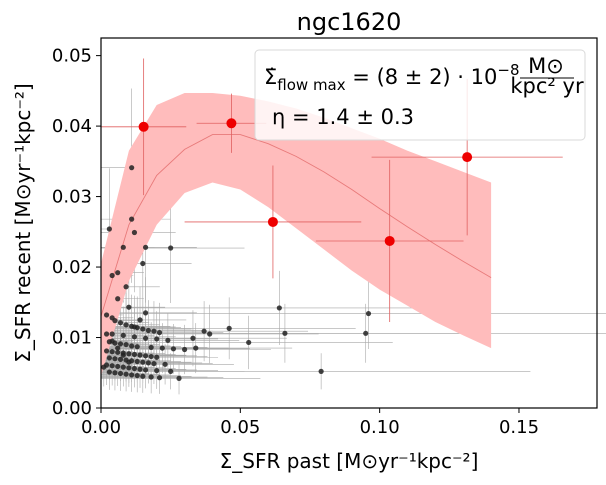 This screenshot has height=485, width=606. Describe the element at coordinates (72, 56) in the screenshot. I see `y-tick-label: 0.05` at that location.